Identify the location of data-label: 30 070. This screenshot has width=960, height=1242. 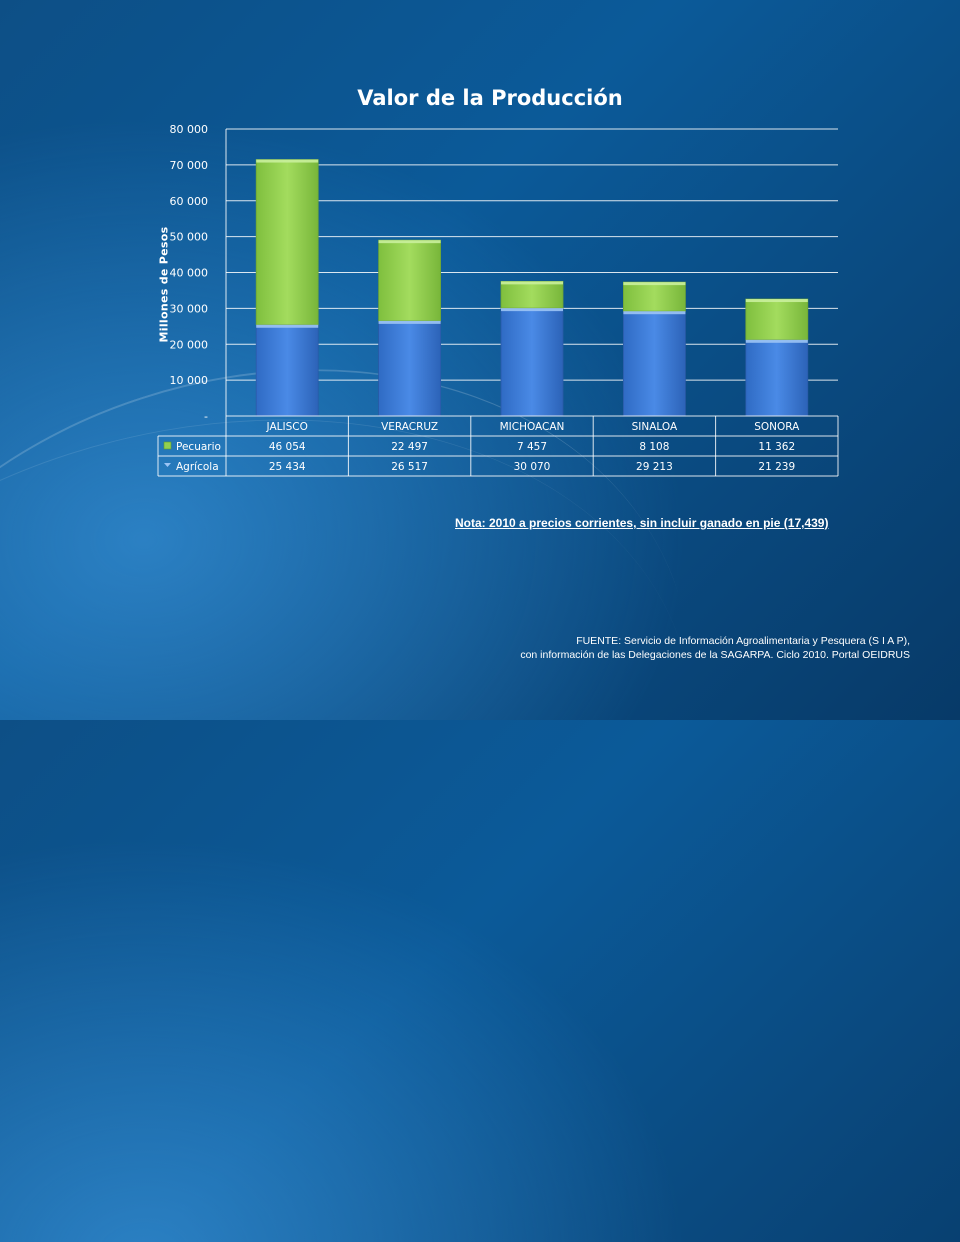
(532, 467).